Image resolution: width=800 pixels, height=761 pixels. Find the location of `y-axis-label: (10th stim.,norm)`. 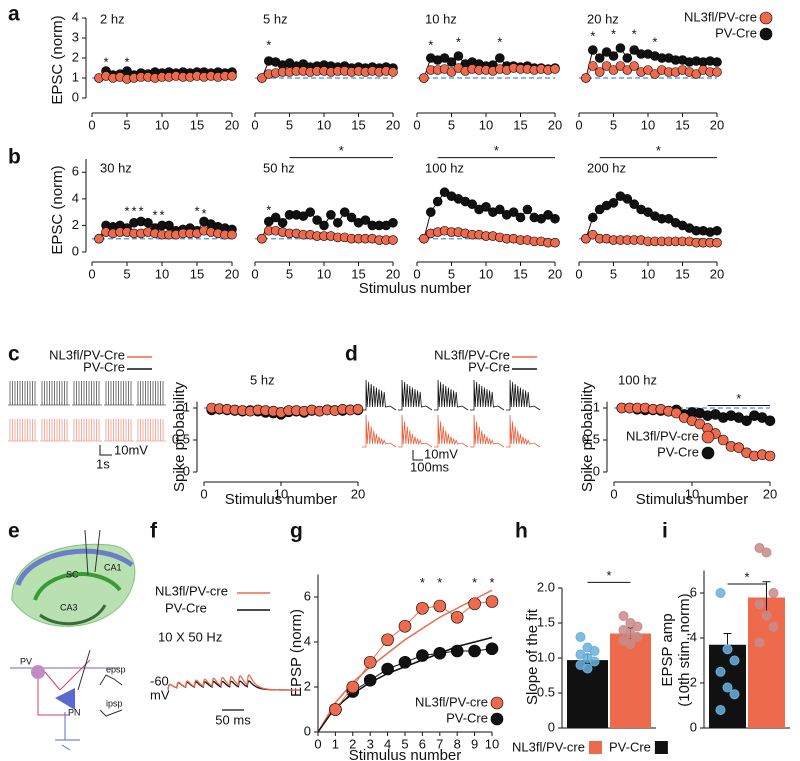

y-axis-label: (10th stim.,norm) is located at coordinates (684, 649).